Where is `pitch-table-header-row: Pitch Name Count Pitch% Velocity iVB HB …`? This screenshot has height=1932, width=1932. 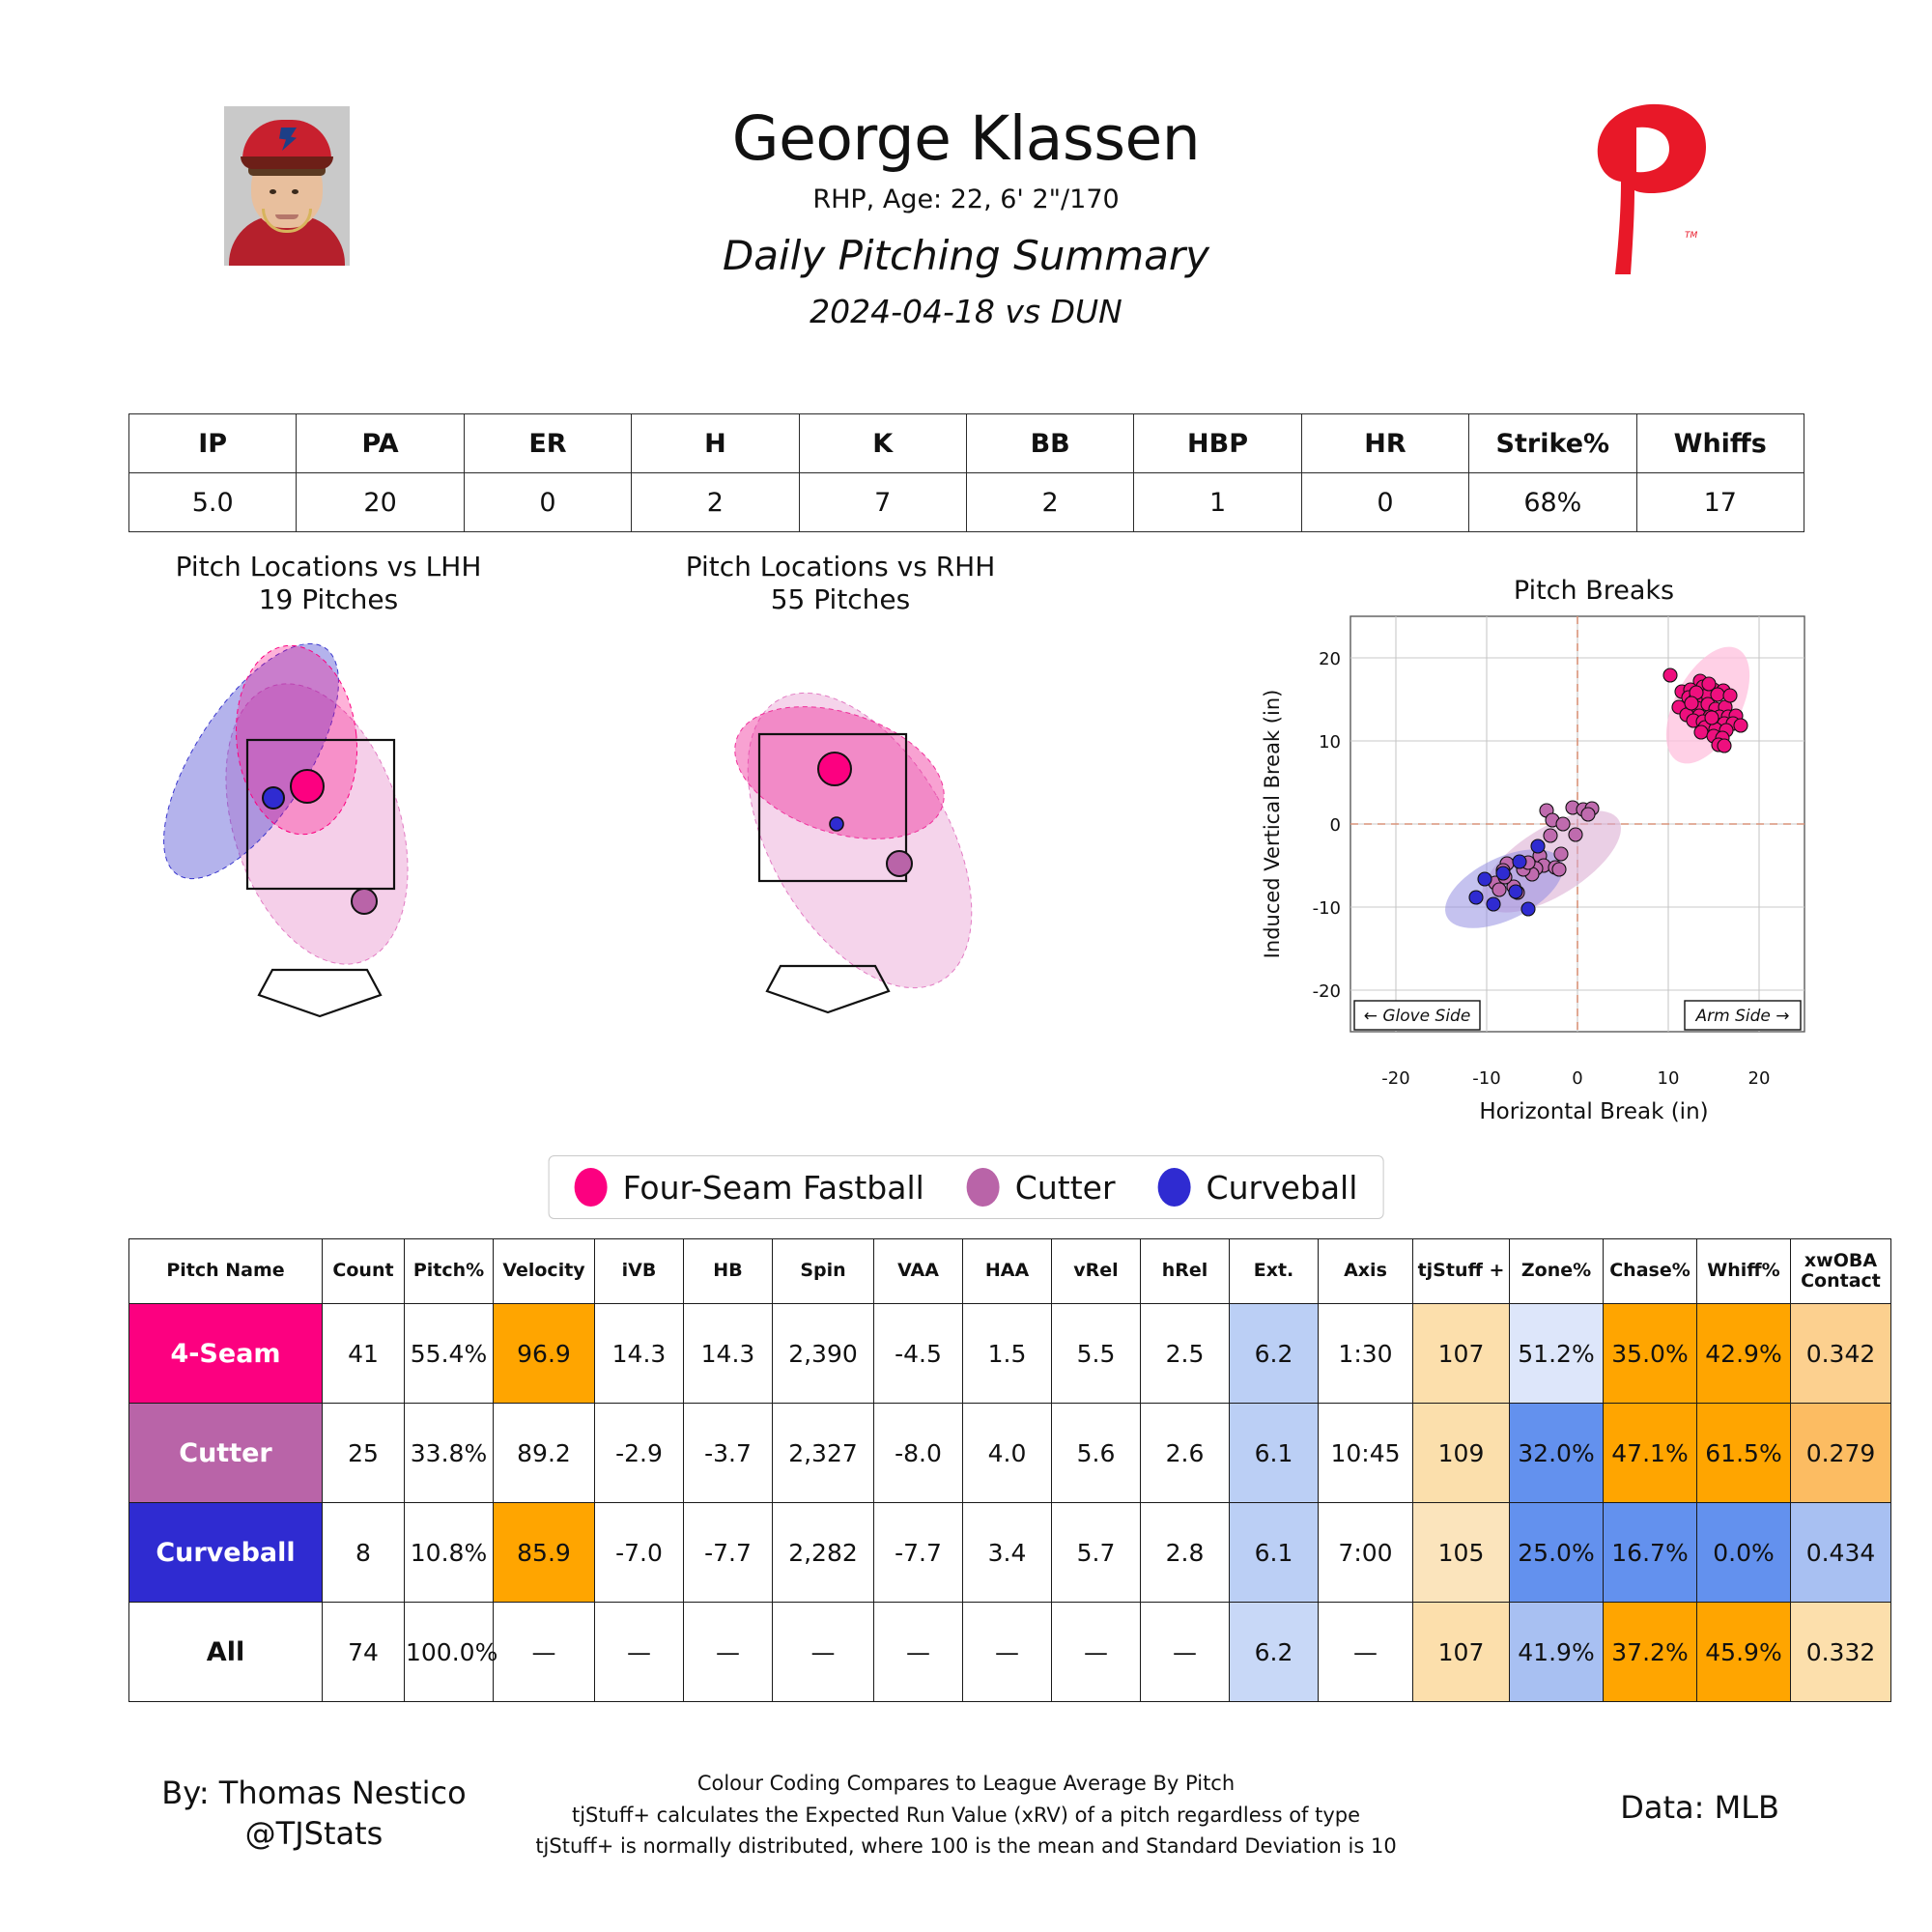 pitch-table-header-row: Pitch Name Count Pitch% Velocity iVB HB … is located at coordinates (1009, 1271).